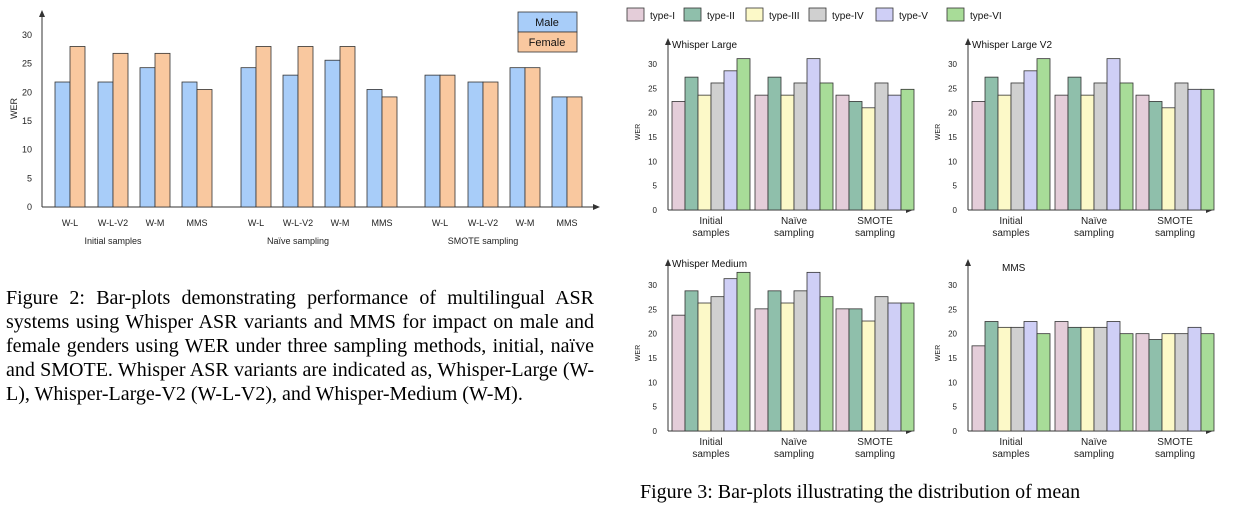  Describe the element at coordinates (596, 207) in the screenshot. I see `x-axis-arrow` at that location.